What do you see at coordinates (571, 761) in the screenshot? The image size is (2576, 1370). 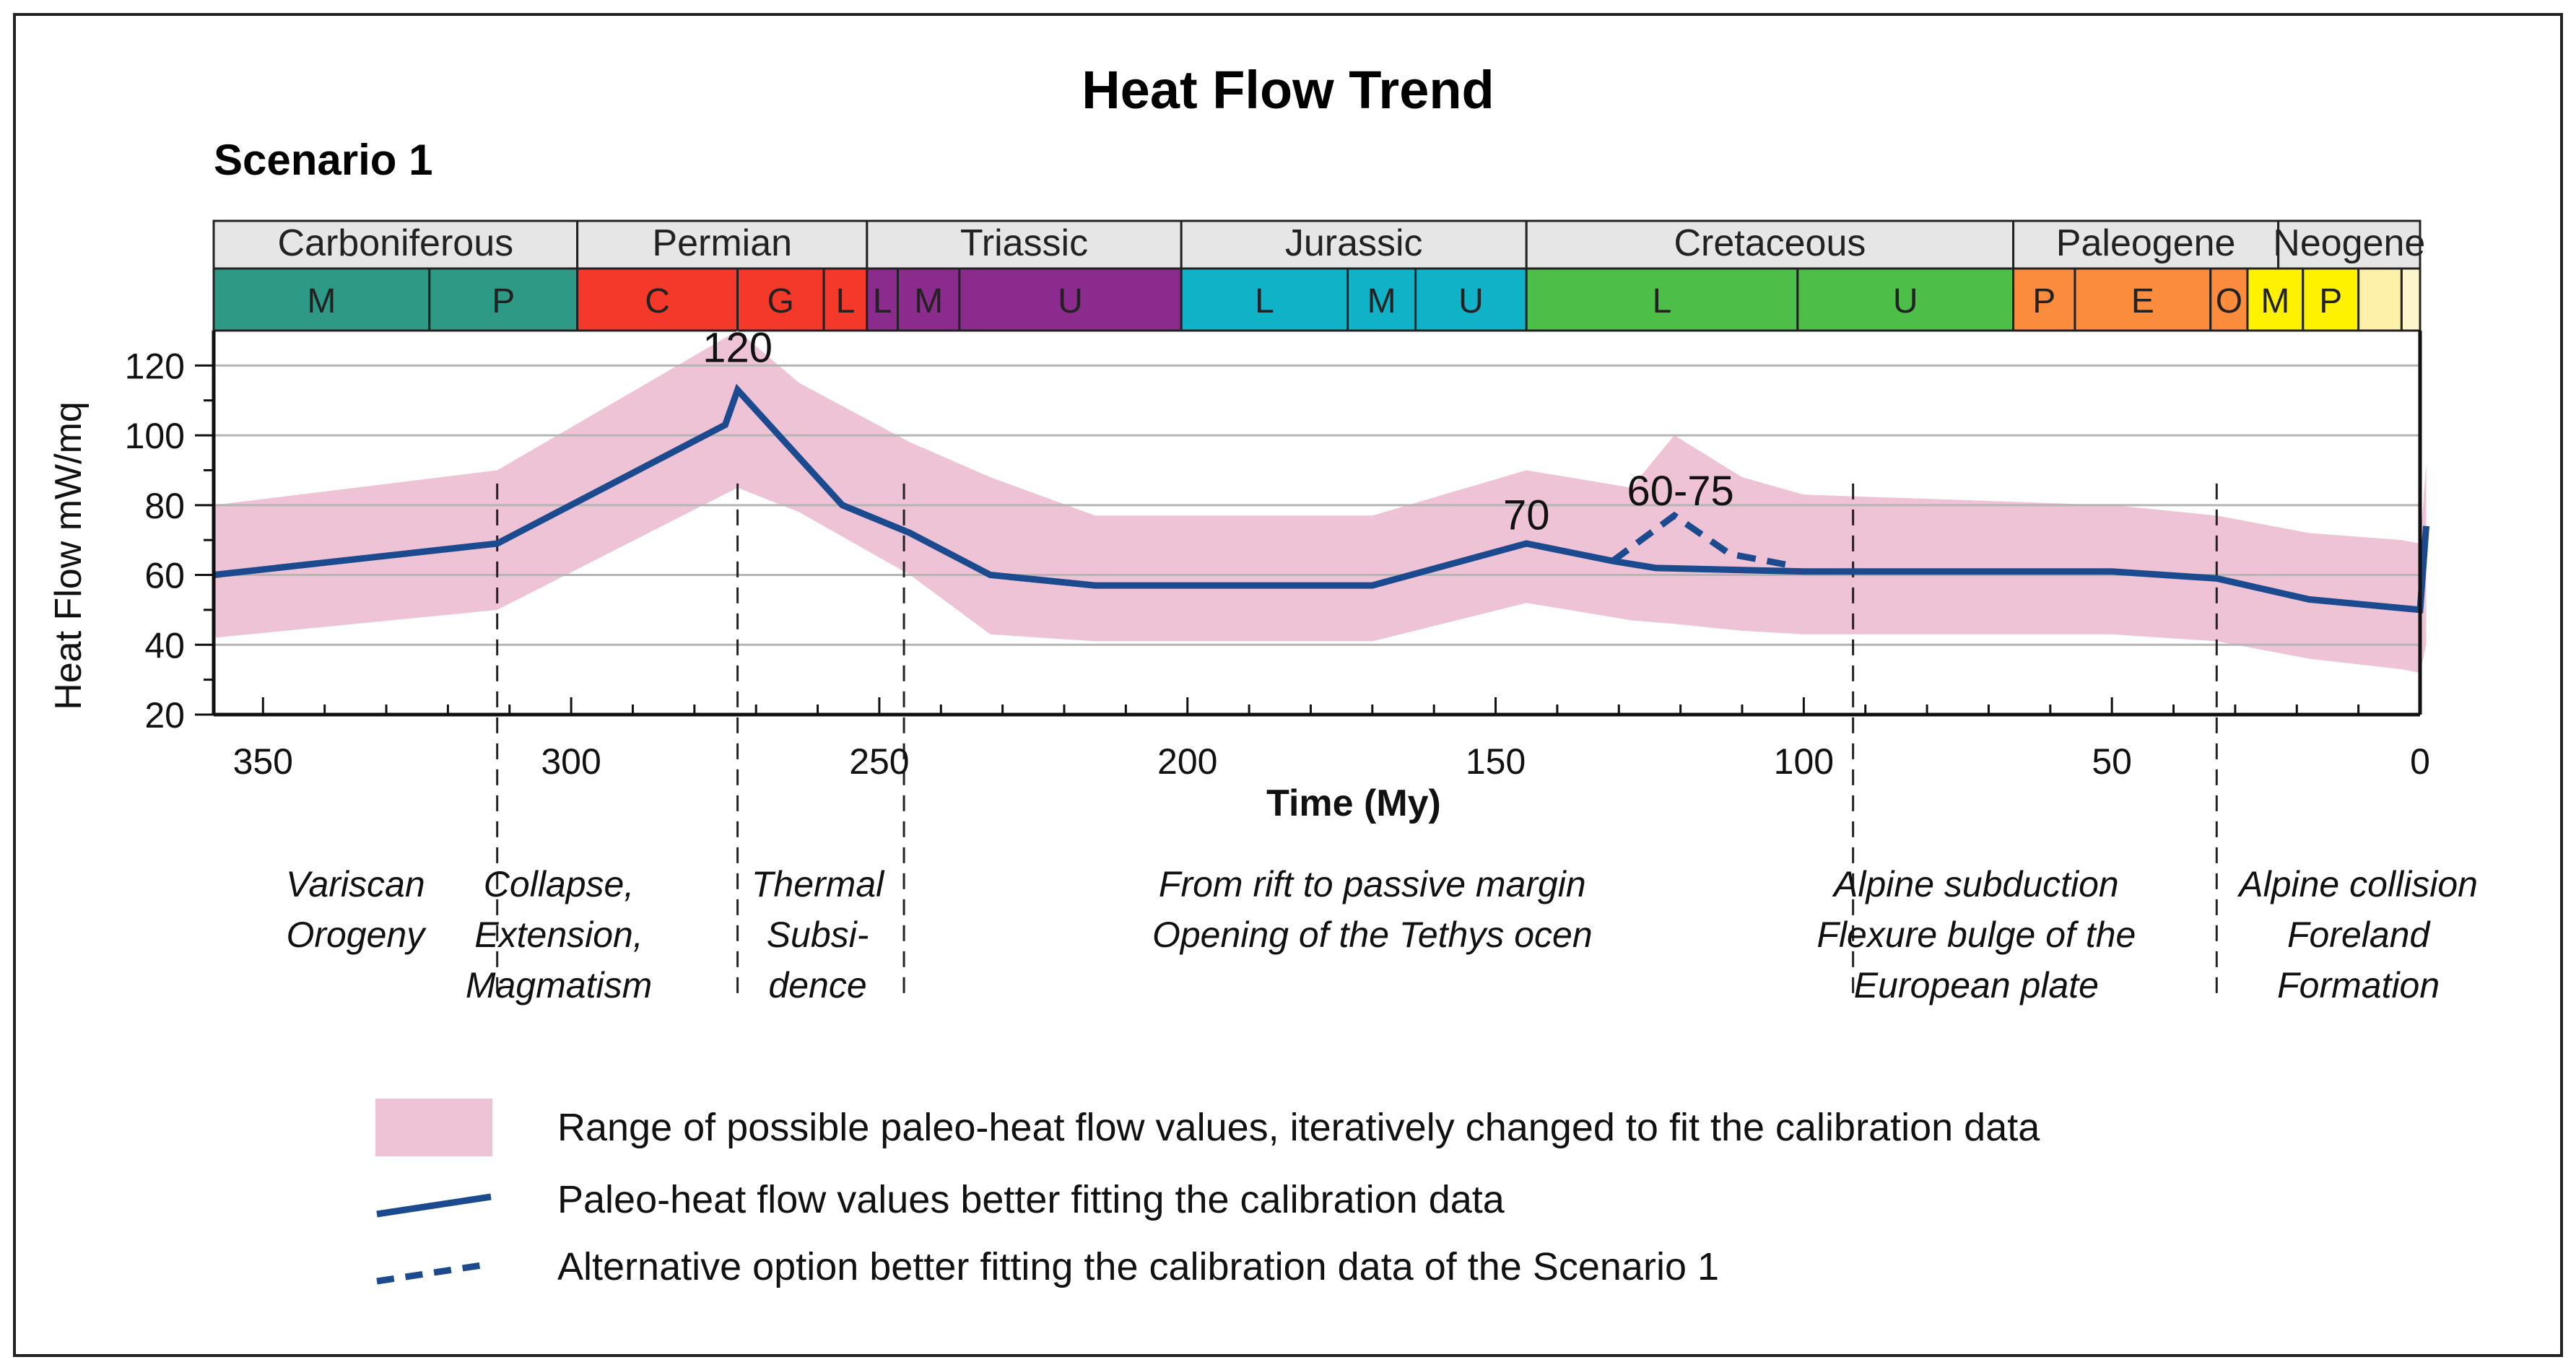 I see `x-tick-label: 300` at bounding box center [571, 761].